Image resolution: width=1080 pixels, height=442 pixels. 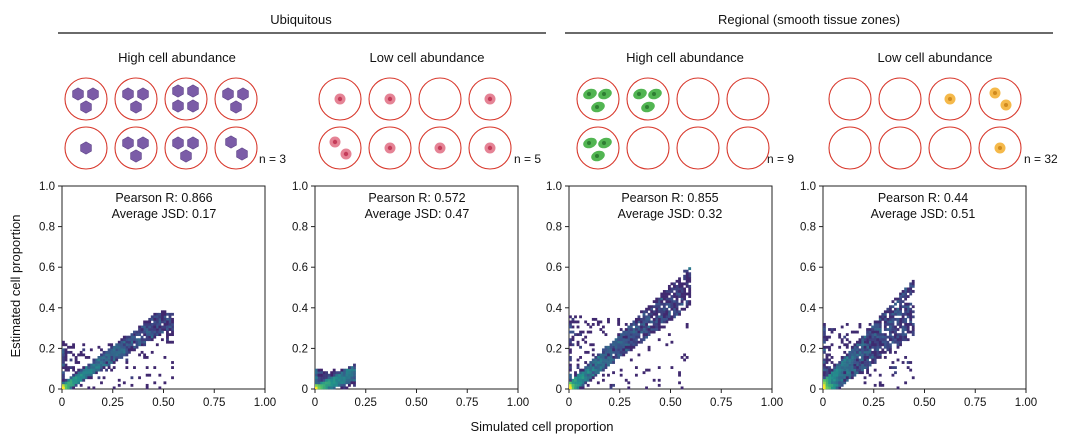 I want to click on group-label: Ubiquitous, so click(x=301, y=19).